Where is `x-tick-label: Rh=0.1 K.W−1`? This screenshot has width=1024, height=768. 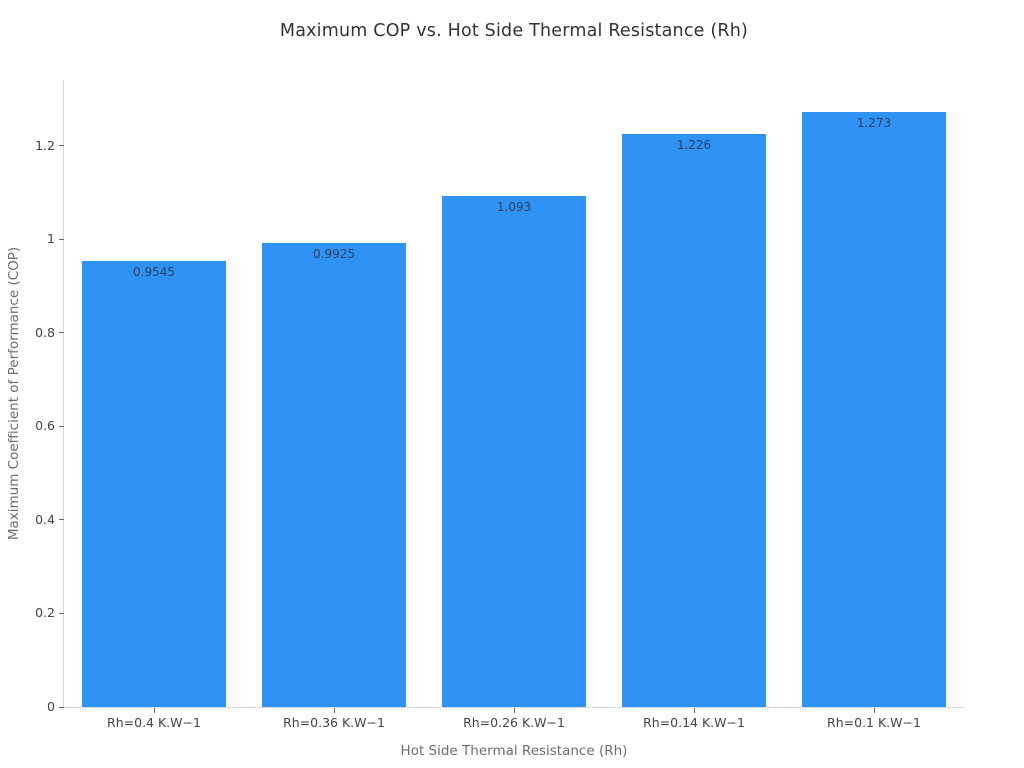
x-tick-label: Rh=0.1 K.W−1 is located at coordinates (874, 722).